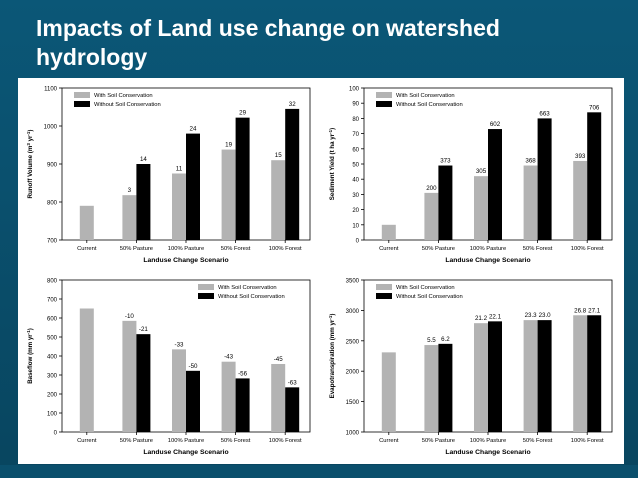 The width and height of the screenshot is (638, 478). What do you see at coordinates (355, 120) in the screenshot?
I see `y-tick-label: 80` at bounding box center [355, 120].